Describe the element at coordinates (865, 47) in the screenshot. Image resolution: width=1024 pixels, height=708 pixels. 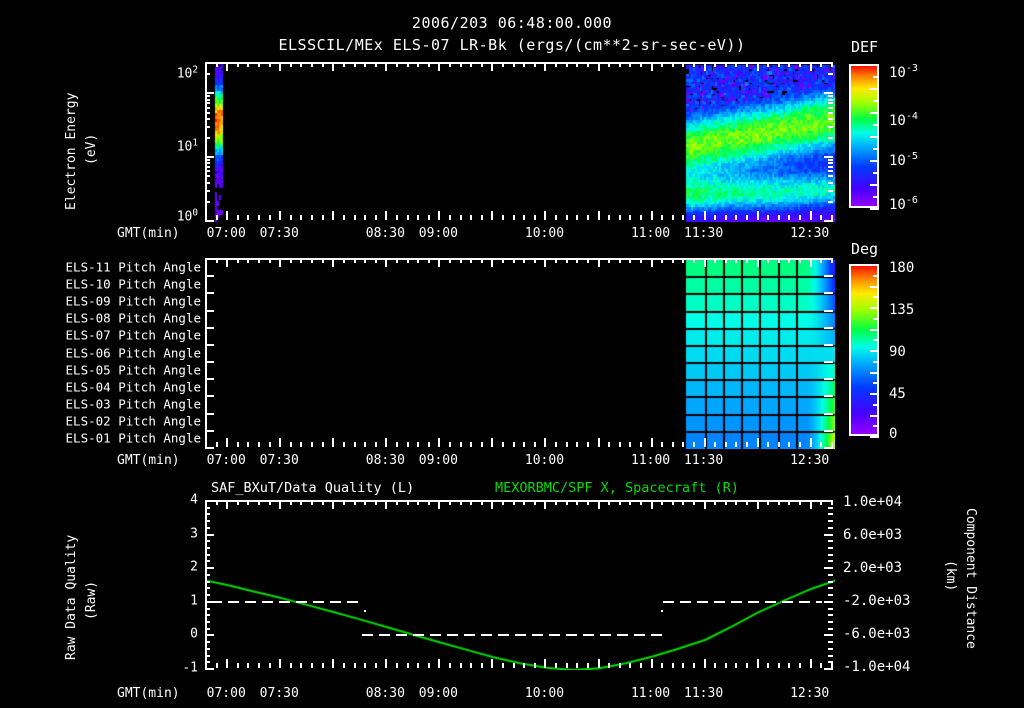
I see `def-colorbar-title: DEF` at that location.